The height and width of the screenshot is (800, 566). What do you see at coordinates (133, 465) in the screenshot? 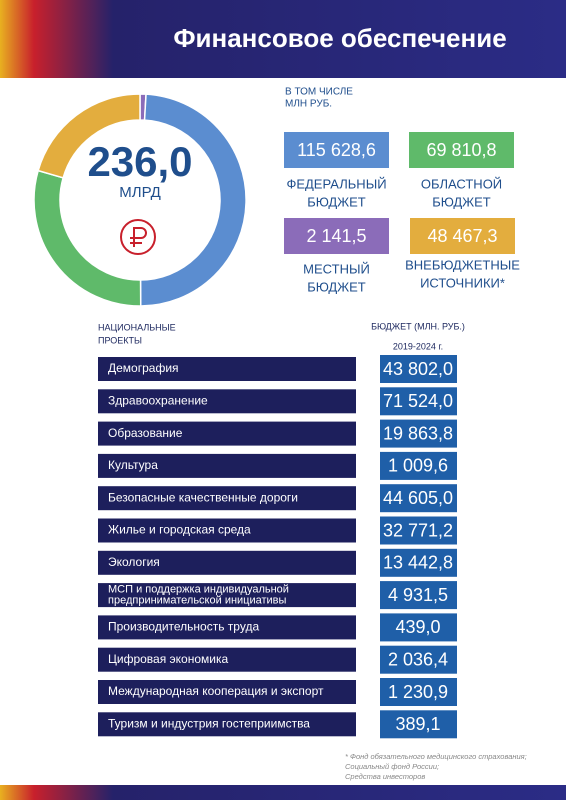
I see `project-name: Культура` at bounding box center [133, 465].